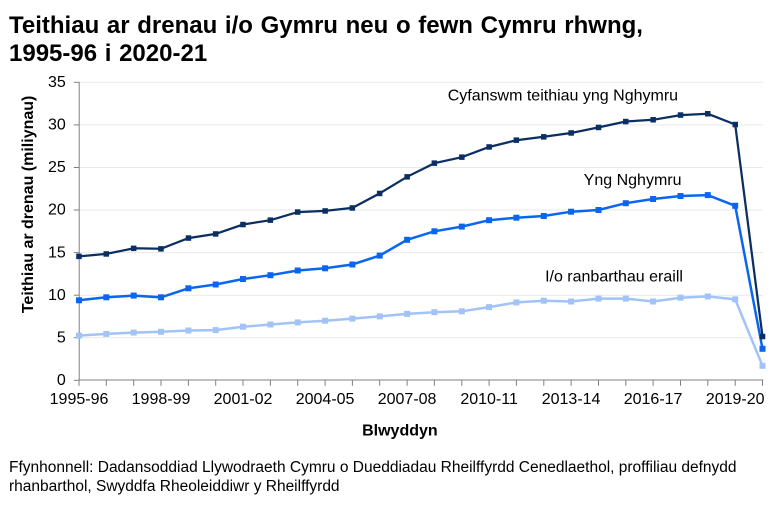 This screenshot has height=509, width=782. What do you see at coordinates (633, 180) in the screenshot?
I see `svg-text: Yng Nghymru` at bounding box center [633, 180].